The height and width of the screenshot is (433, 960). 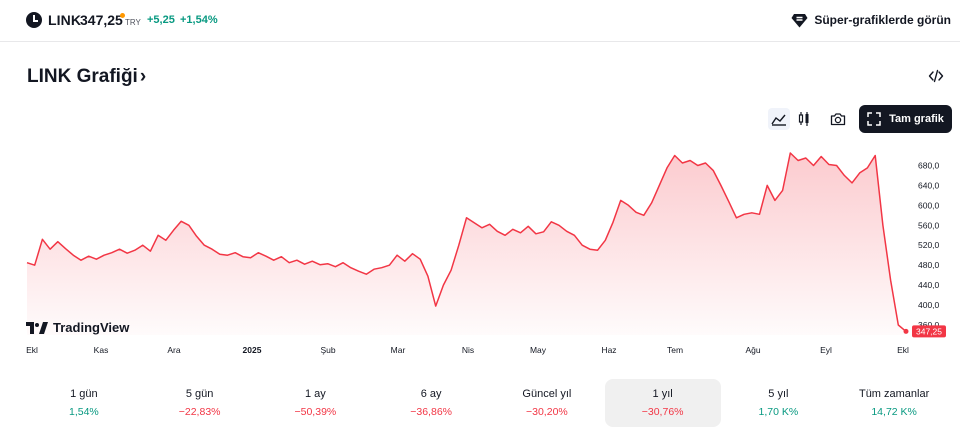 I want to click on snapshot-button, so click(x=838, y=119).